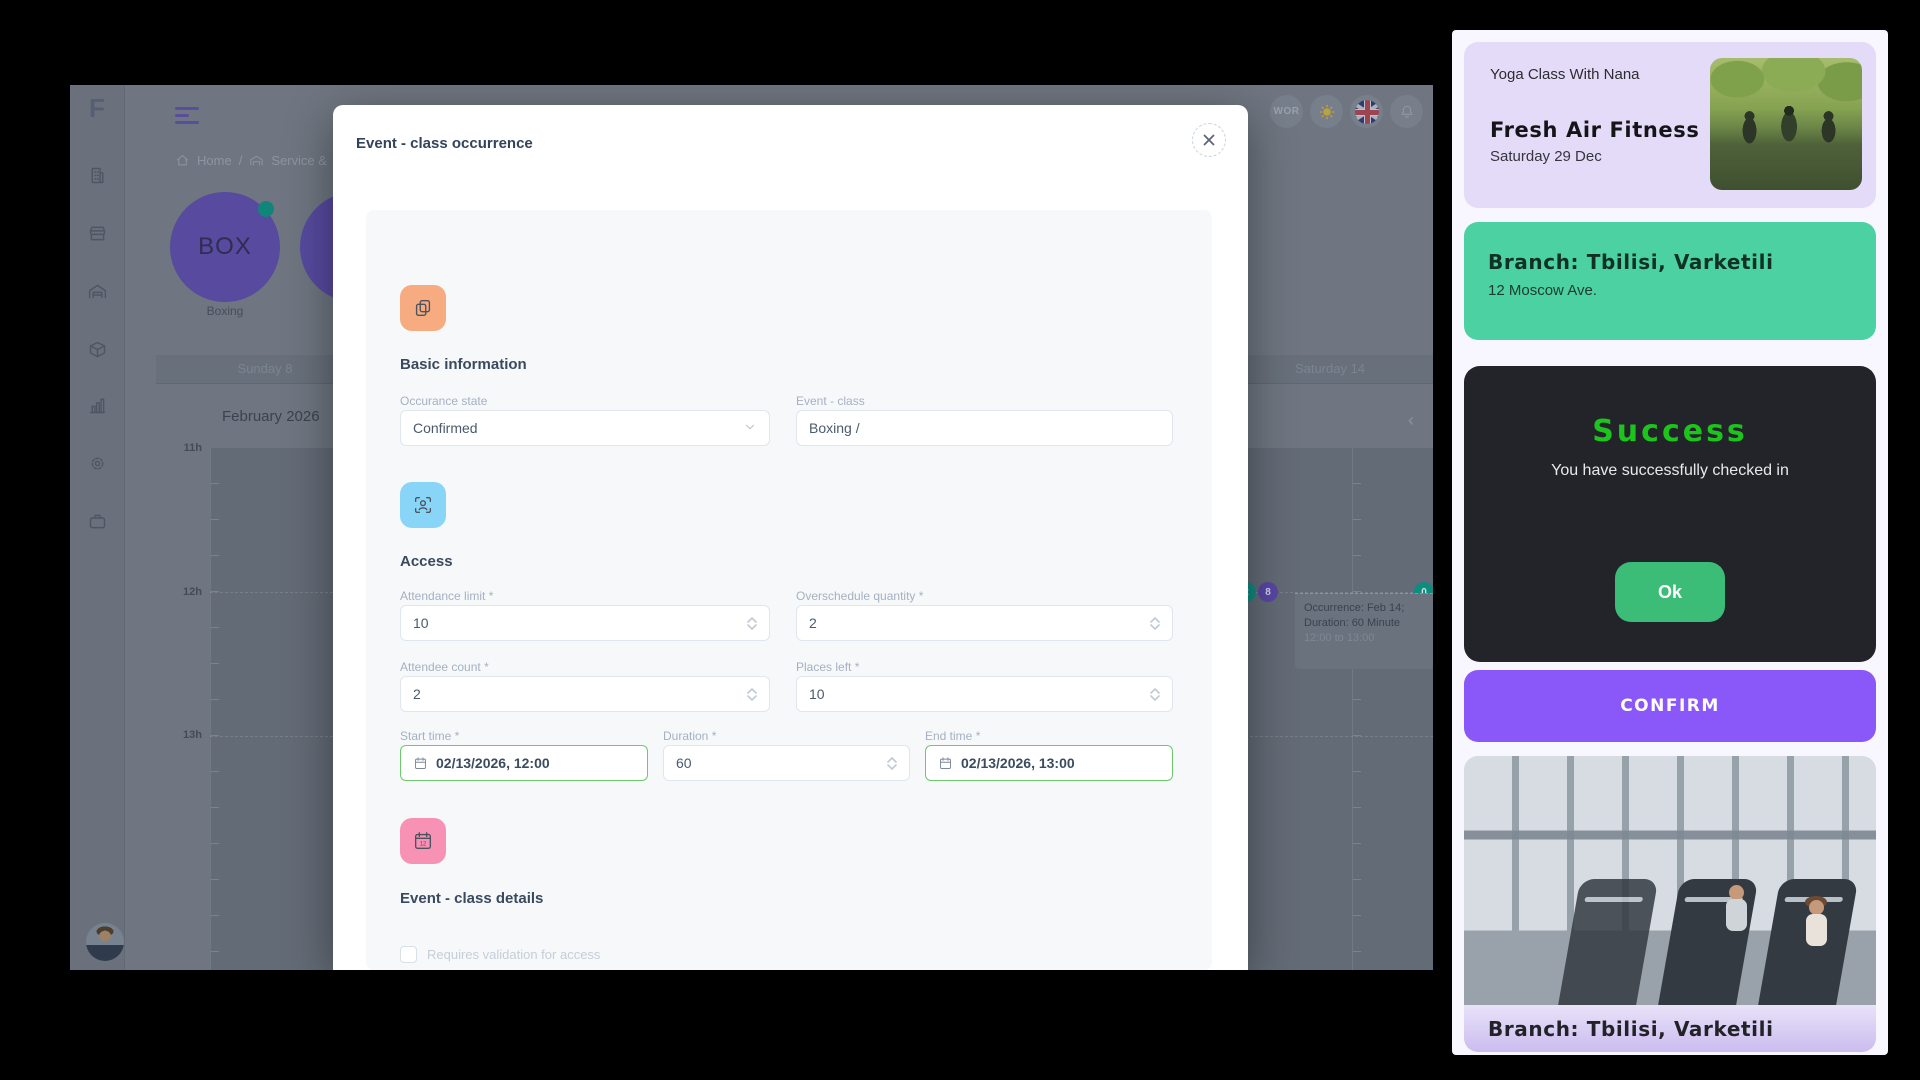 This screenshot has height=1080, width=1920. Describe the element at coordinates (225, 311) in the screenshot. I see `class-group-label: Boxing` at that location.